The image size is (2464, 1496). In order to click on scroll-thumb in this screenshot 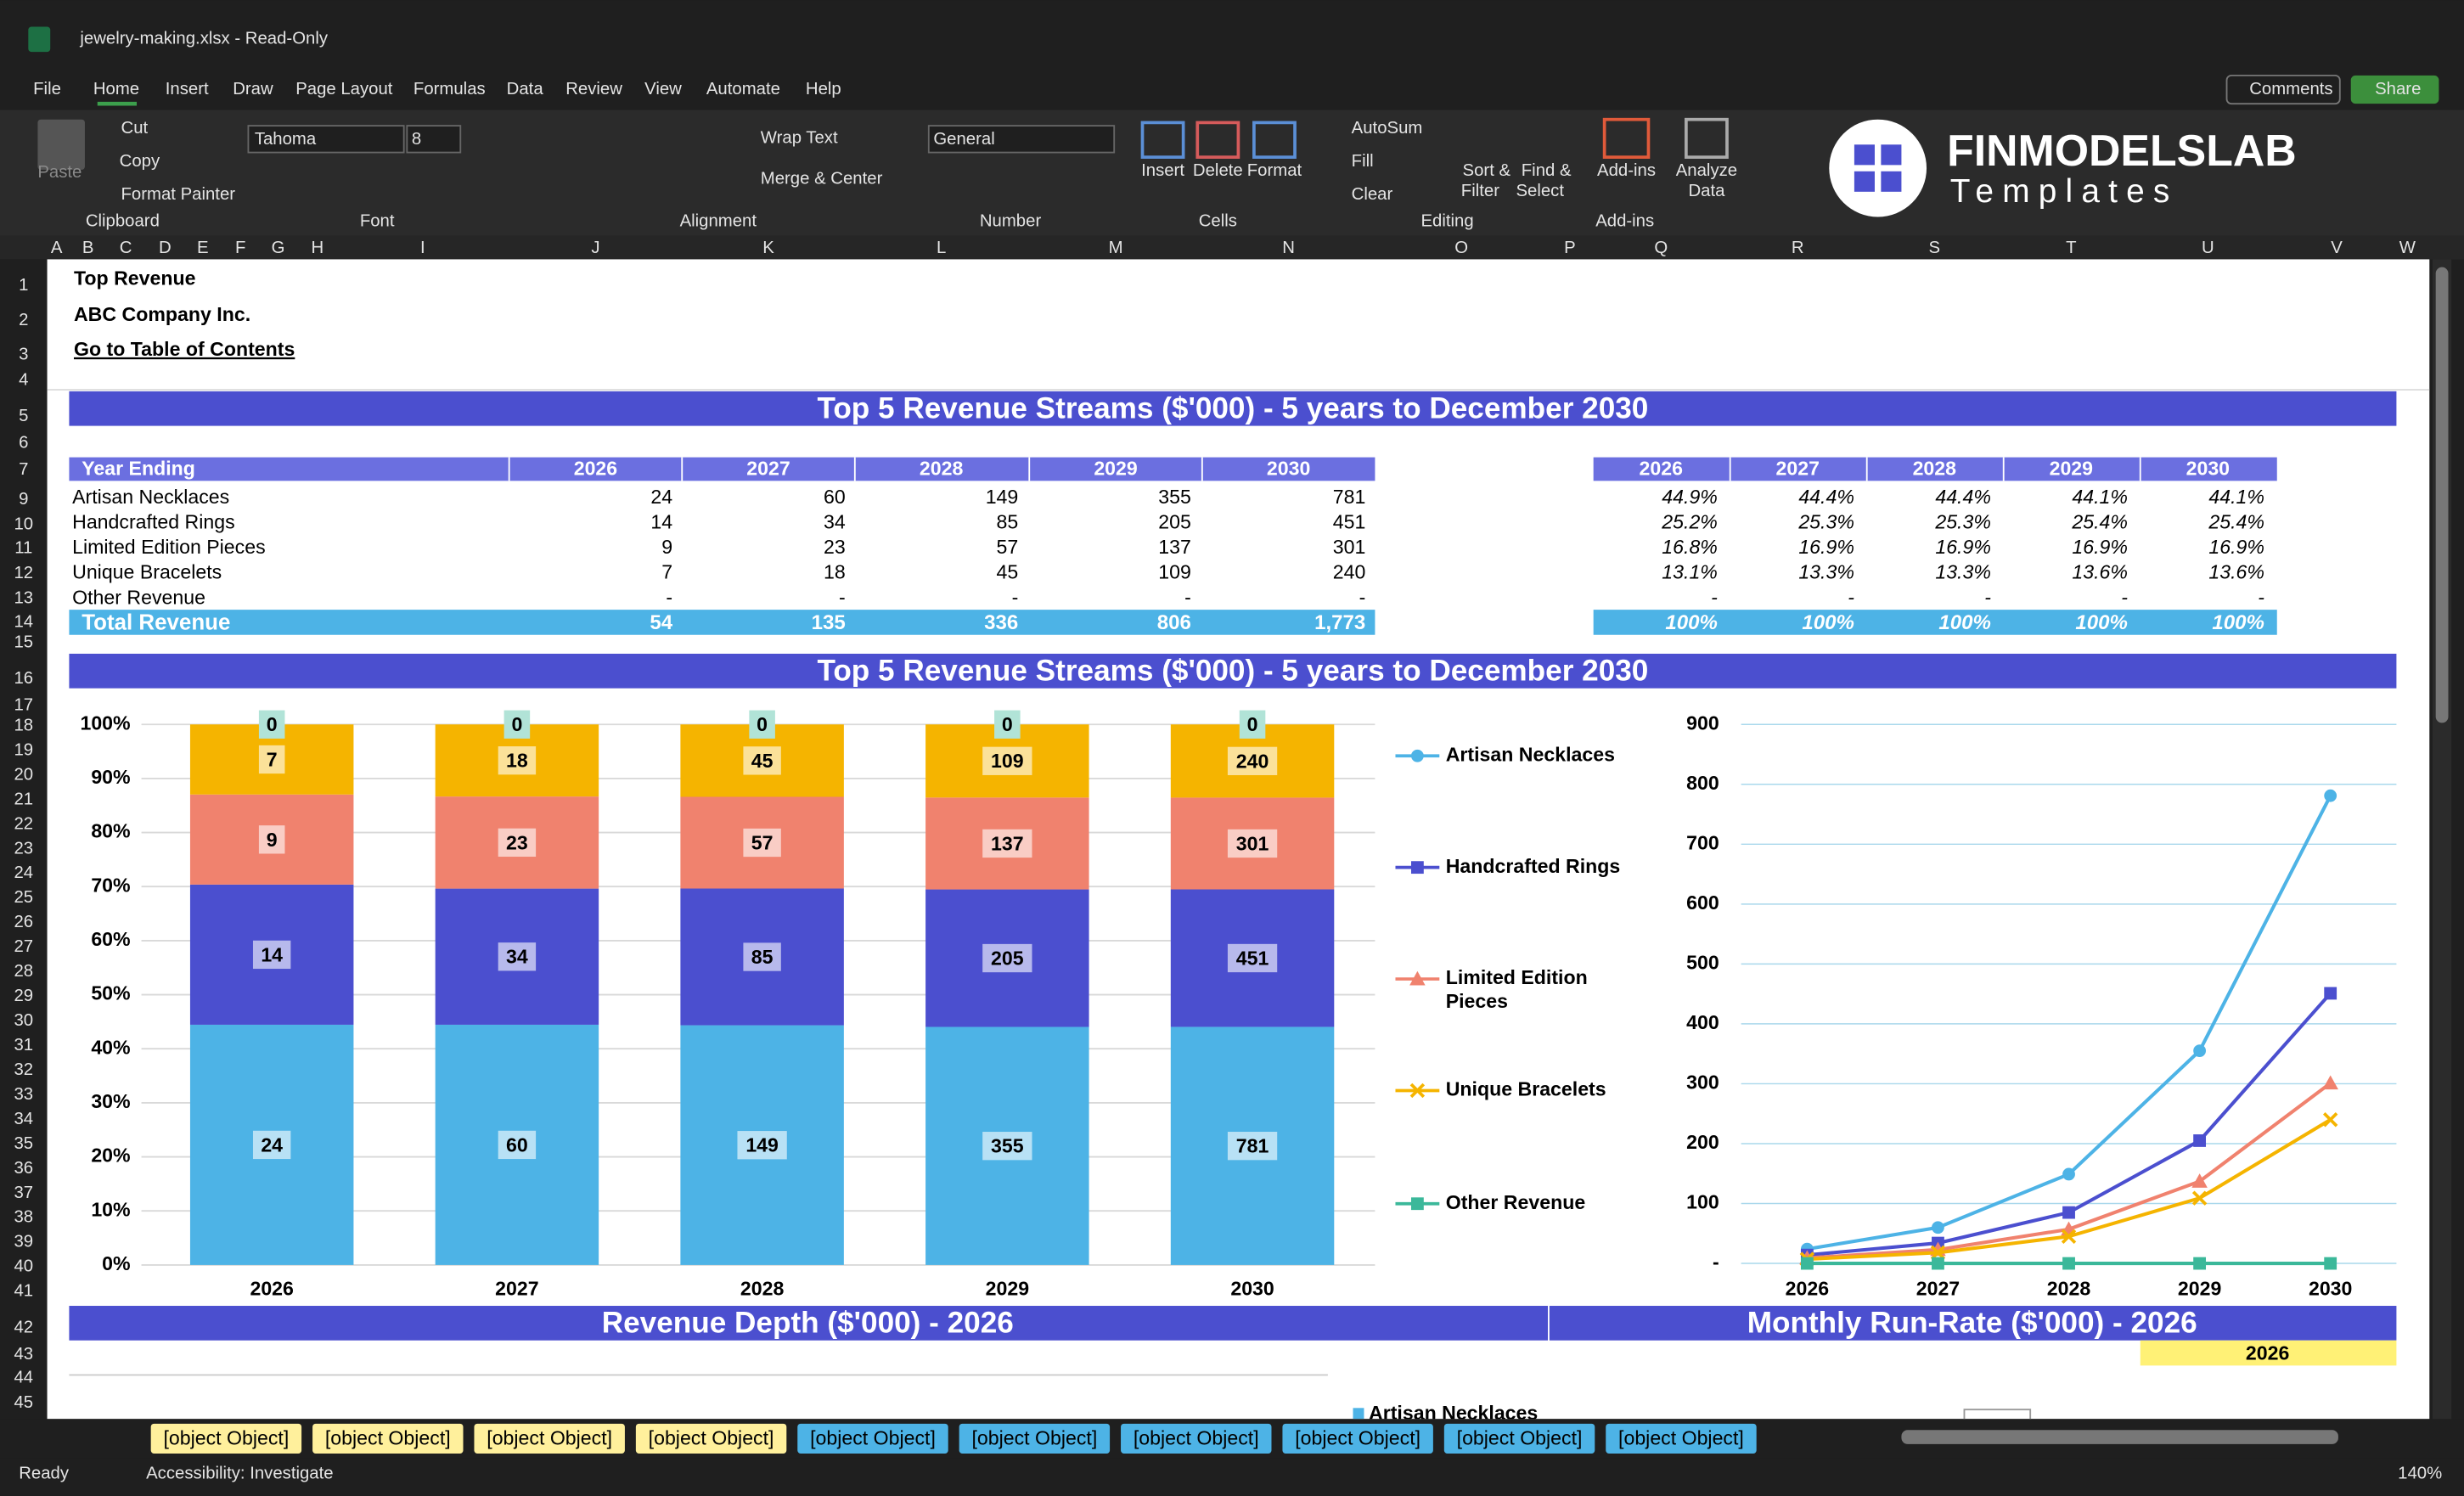, I will do `click(2442, 495)`.